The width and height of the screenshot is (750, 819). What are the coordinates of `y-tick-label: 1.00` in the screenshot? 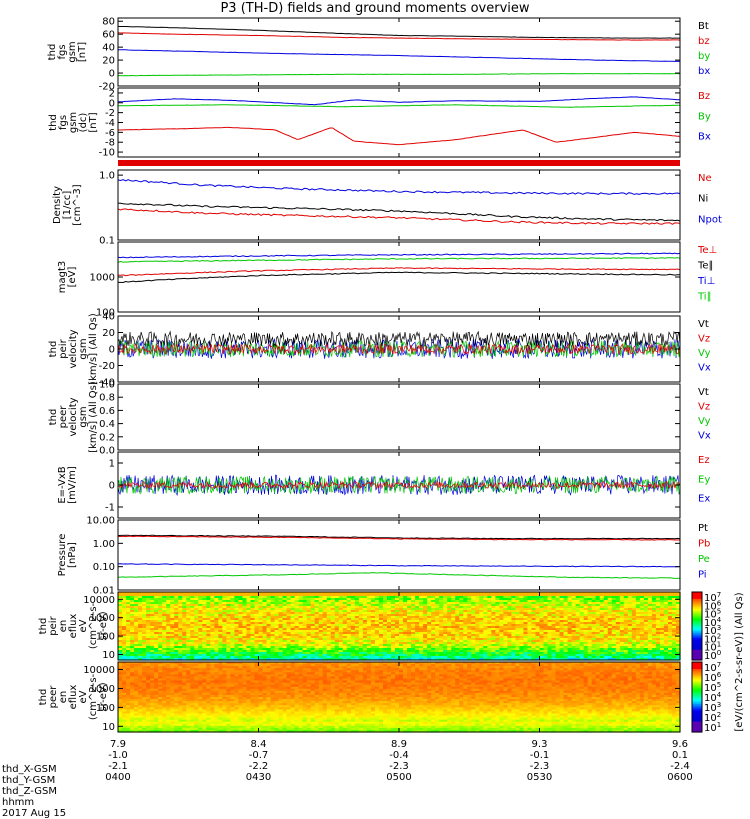 It's located at (104, 544).